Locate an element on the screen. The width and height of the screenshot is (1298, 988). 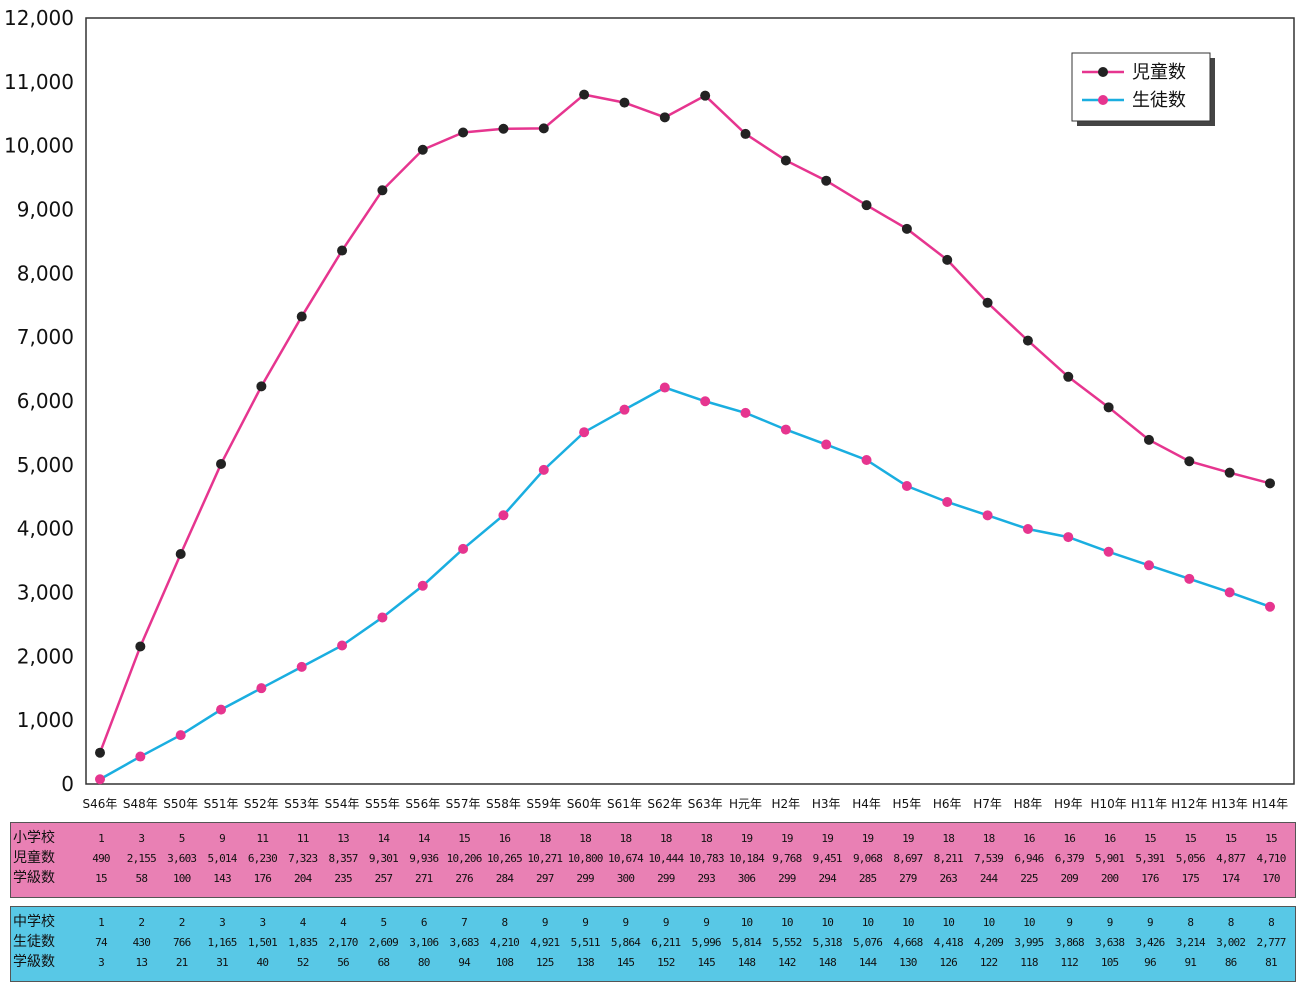
table-cell: 5,076 is located at coordinates (867, 942).